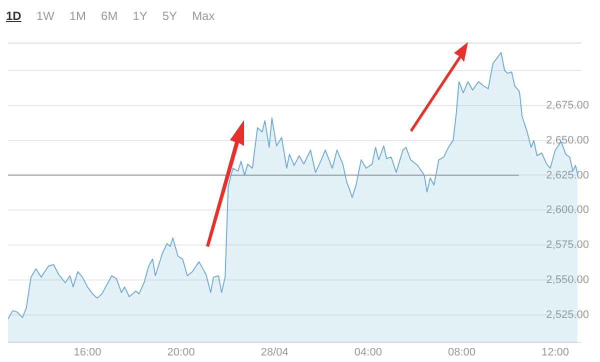  What do you see at coordinates (274, 352) in the screenshot?
I see `x-tick-label: 28/04` at bounding box center [274, 352].